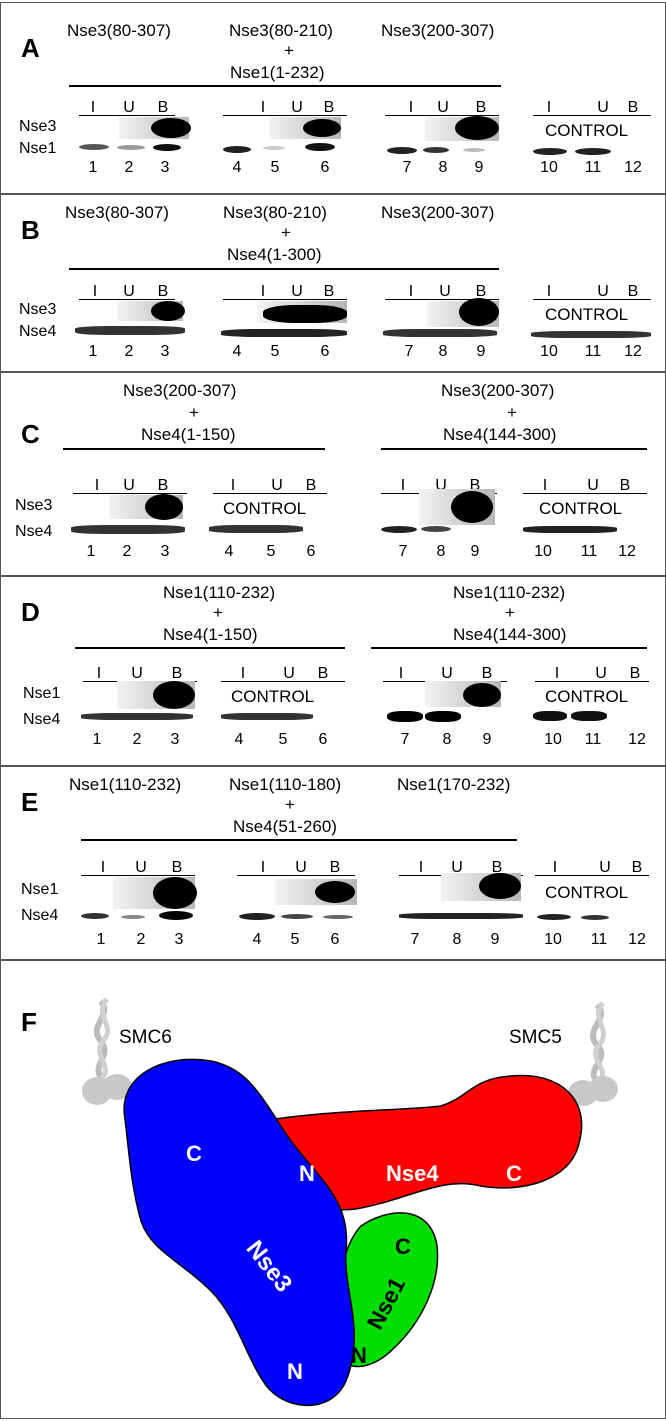  What do you see at coordinates (34, 531) in the screenshot?
I see `row-label: Nse4` at bounding box center [34, 531].